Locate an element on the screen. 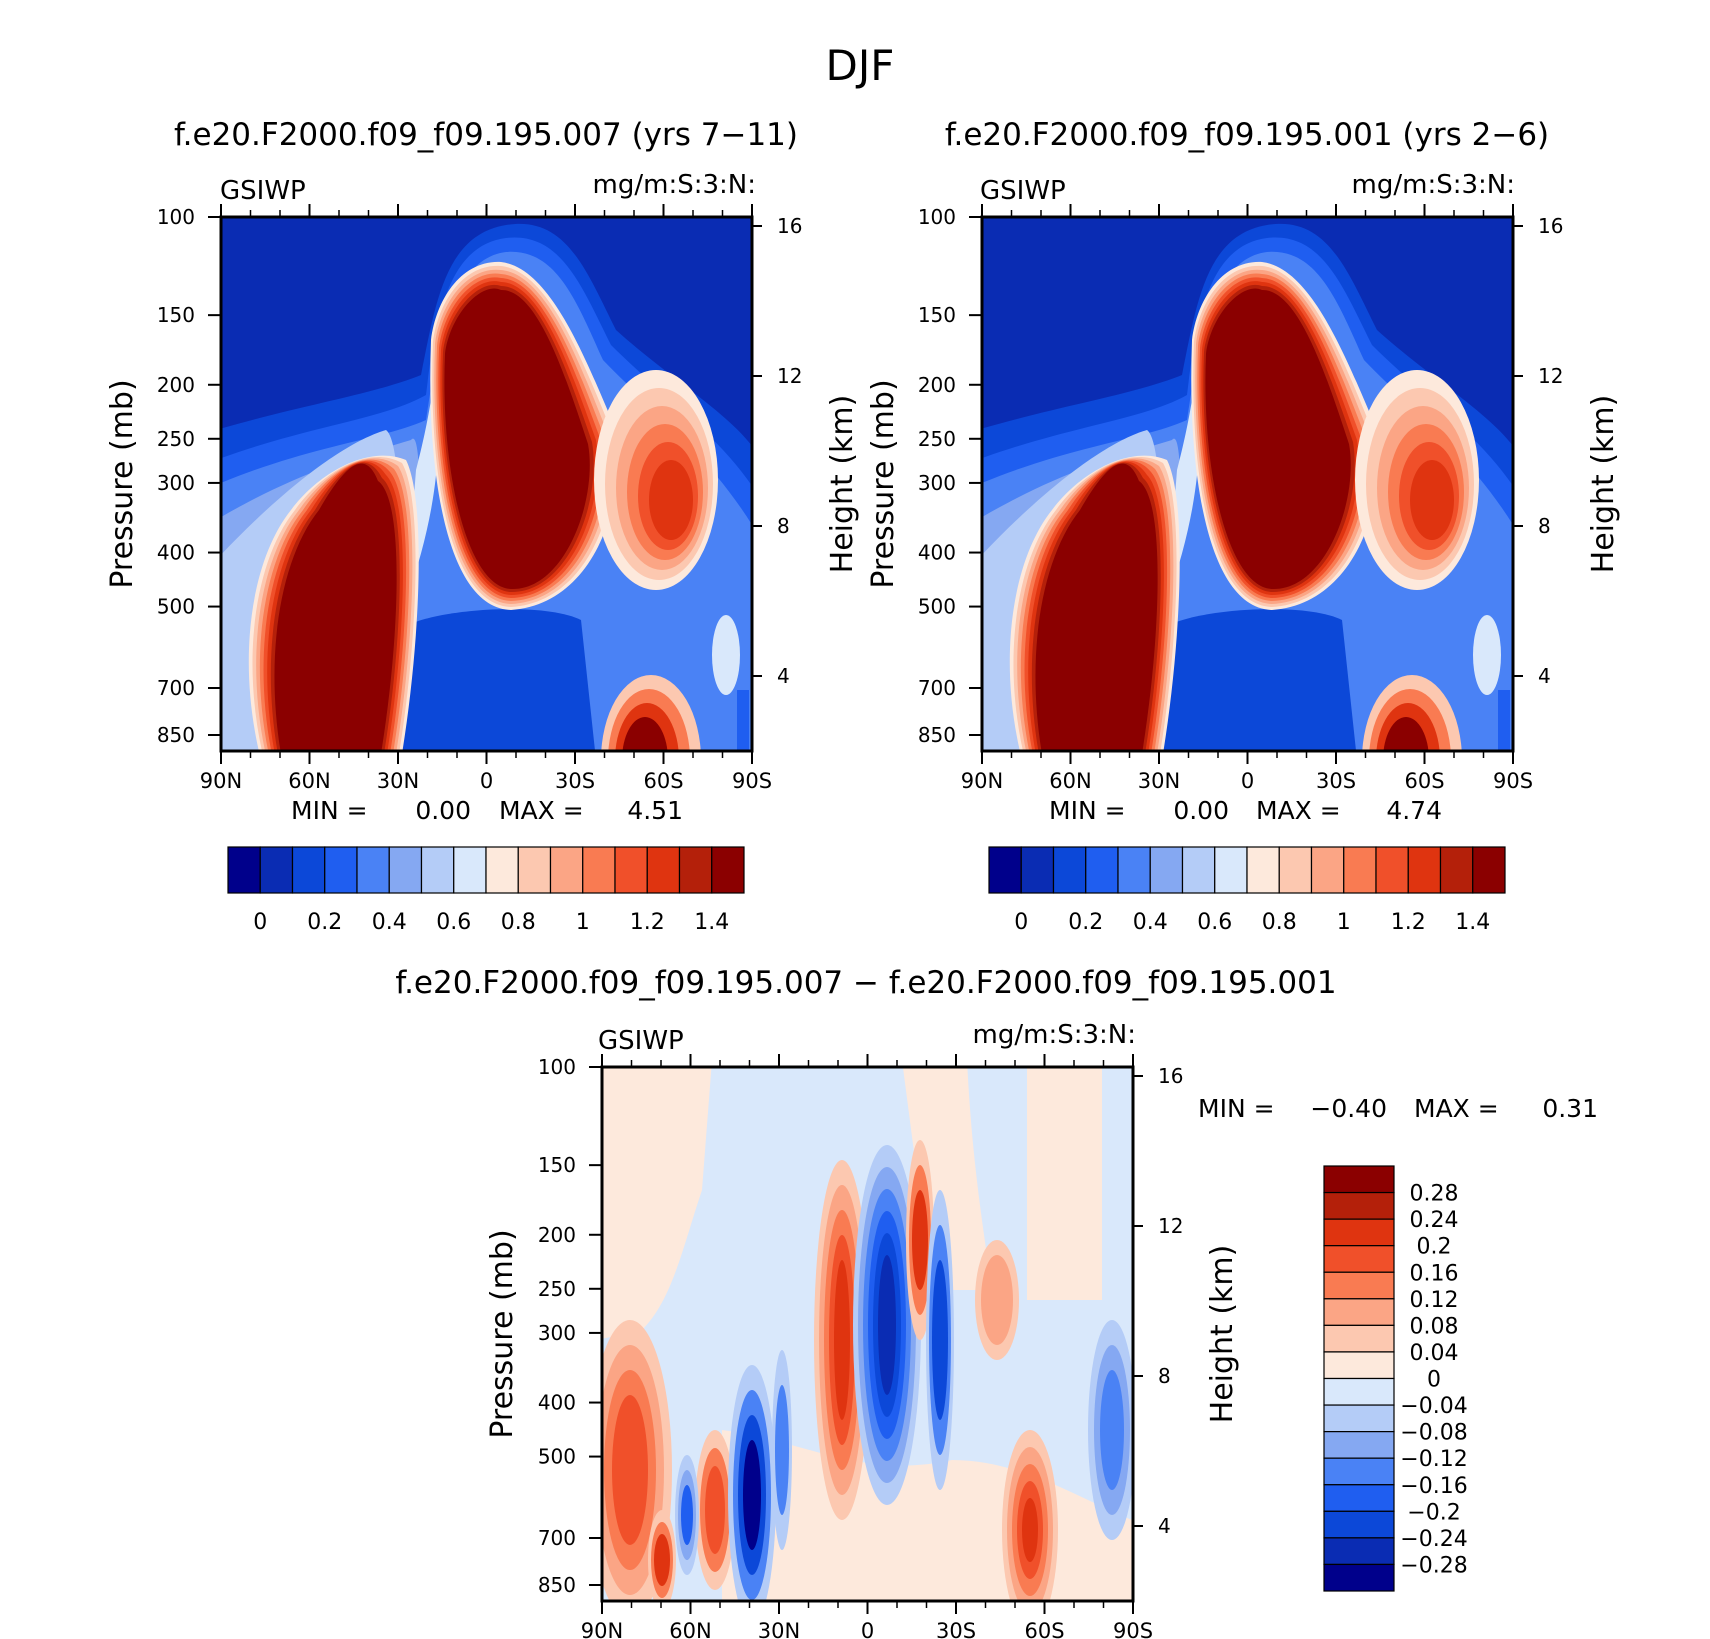  min-value: 0.00 is located at coordinates (1201, 810).